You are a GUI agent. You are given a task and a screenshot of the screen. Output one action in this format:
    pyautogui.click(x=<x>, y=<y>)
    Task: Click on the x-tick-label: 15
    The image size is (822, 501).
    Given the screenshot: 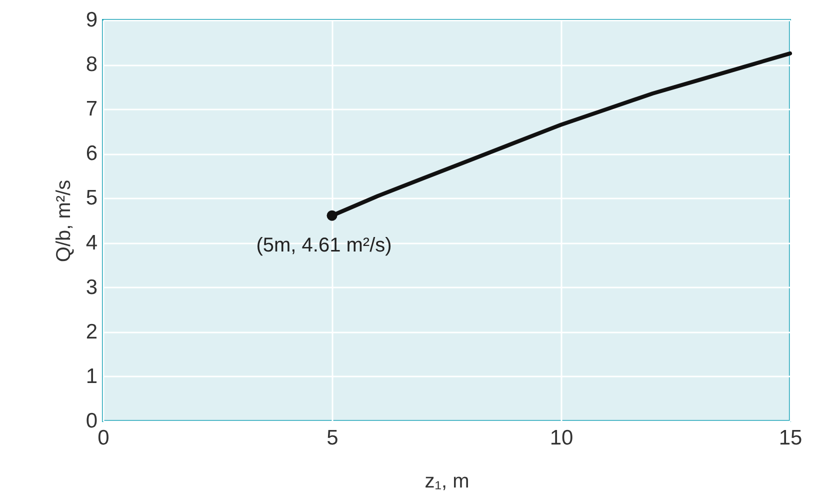 What is the action you would take?
    pyautogui.click(x=790, y=438)
    